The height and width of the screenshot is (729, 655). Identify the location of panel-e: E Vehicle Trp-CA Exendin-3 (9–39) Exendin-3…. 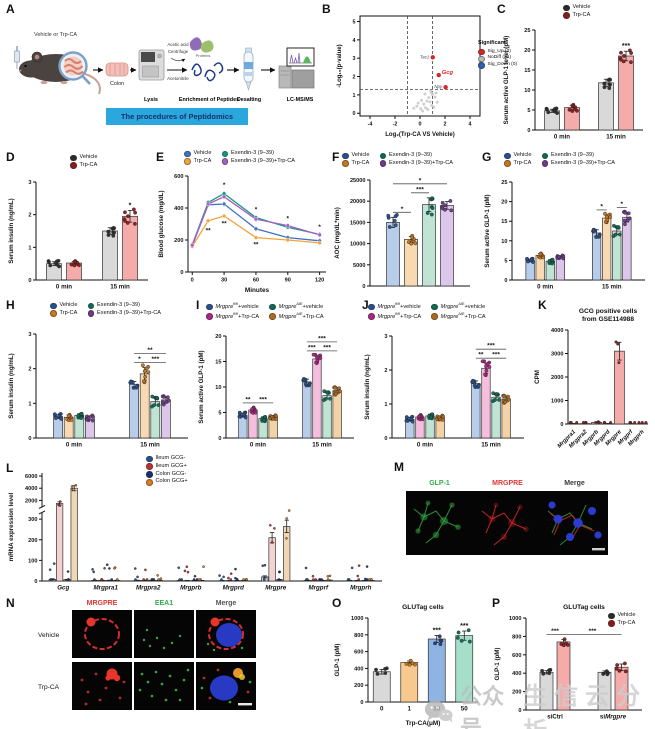
(245, 224).